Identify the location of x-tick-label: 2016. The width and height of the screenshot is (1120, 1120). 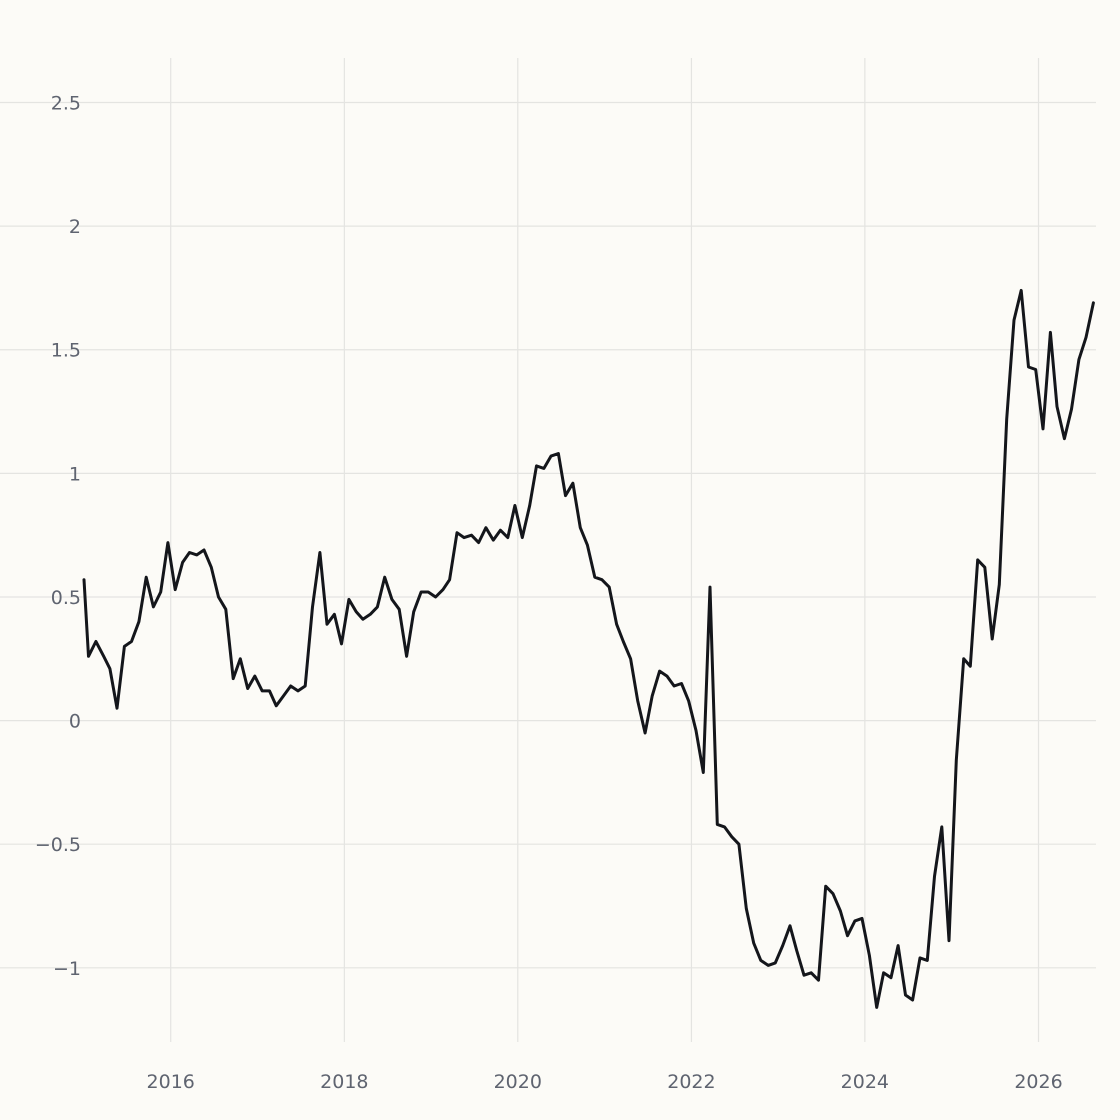
(171, 1082).